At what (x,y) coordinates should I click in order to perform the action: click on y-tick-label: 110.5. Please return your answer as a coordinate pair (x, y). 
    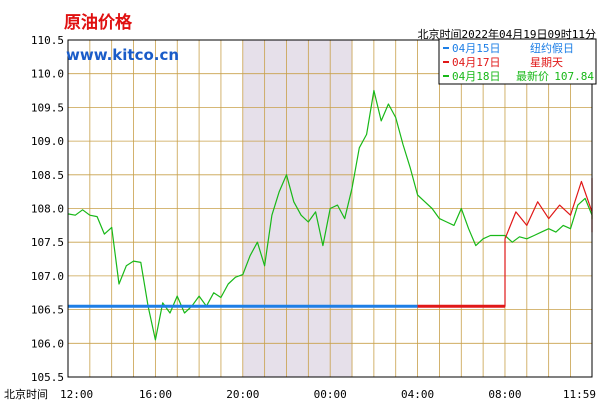
    Looking at the image, I should click on (47, 40).